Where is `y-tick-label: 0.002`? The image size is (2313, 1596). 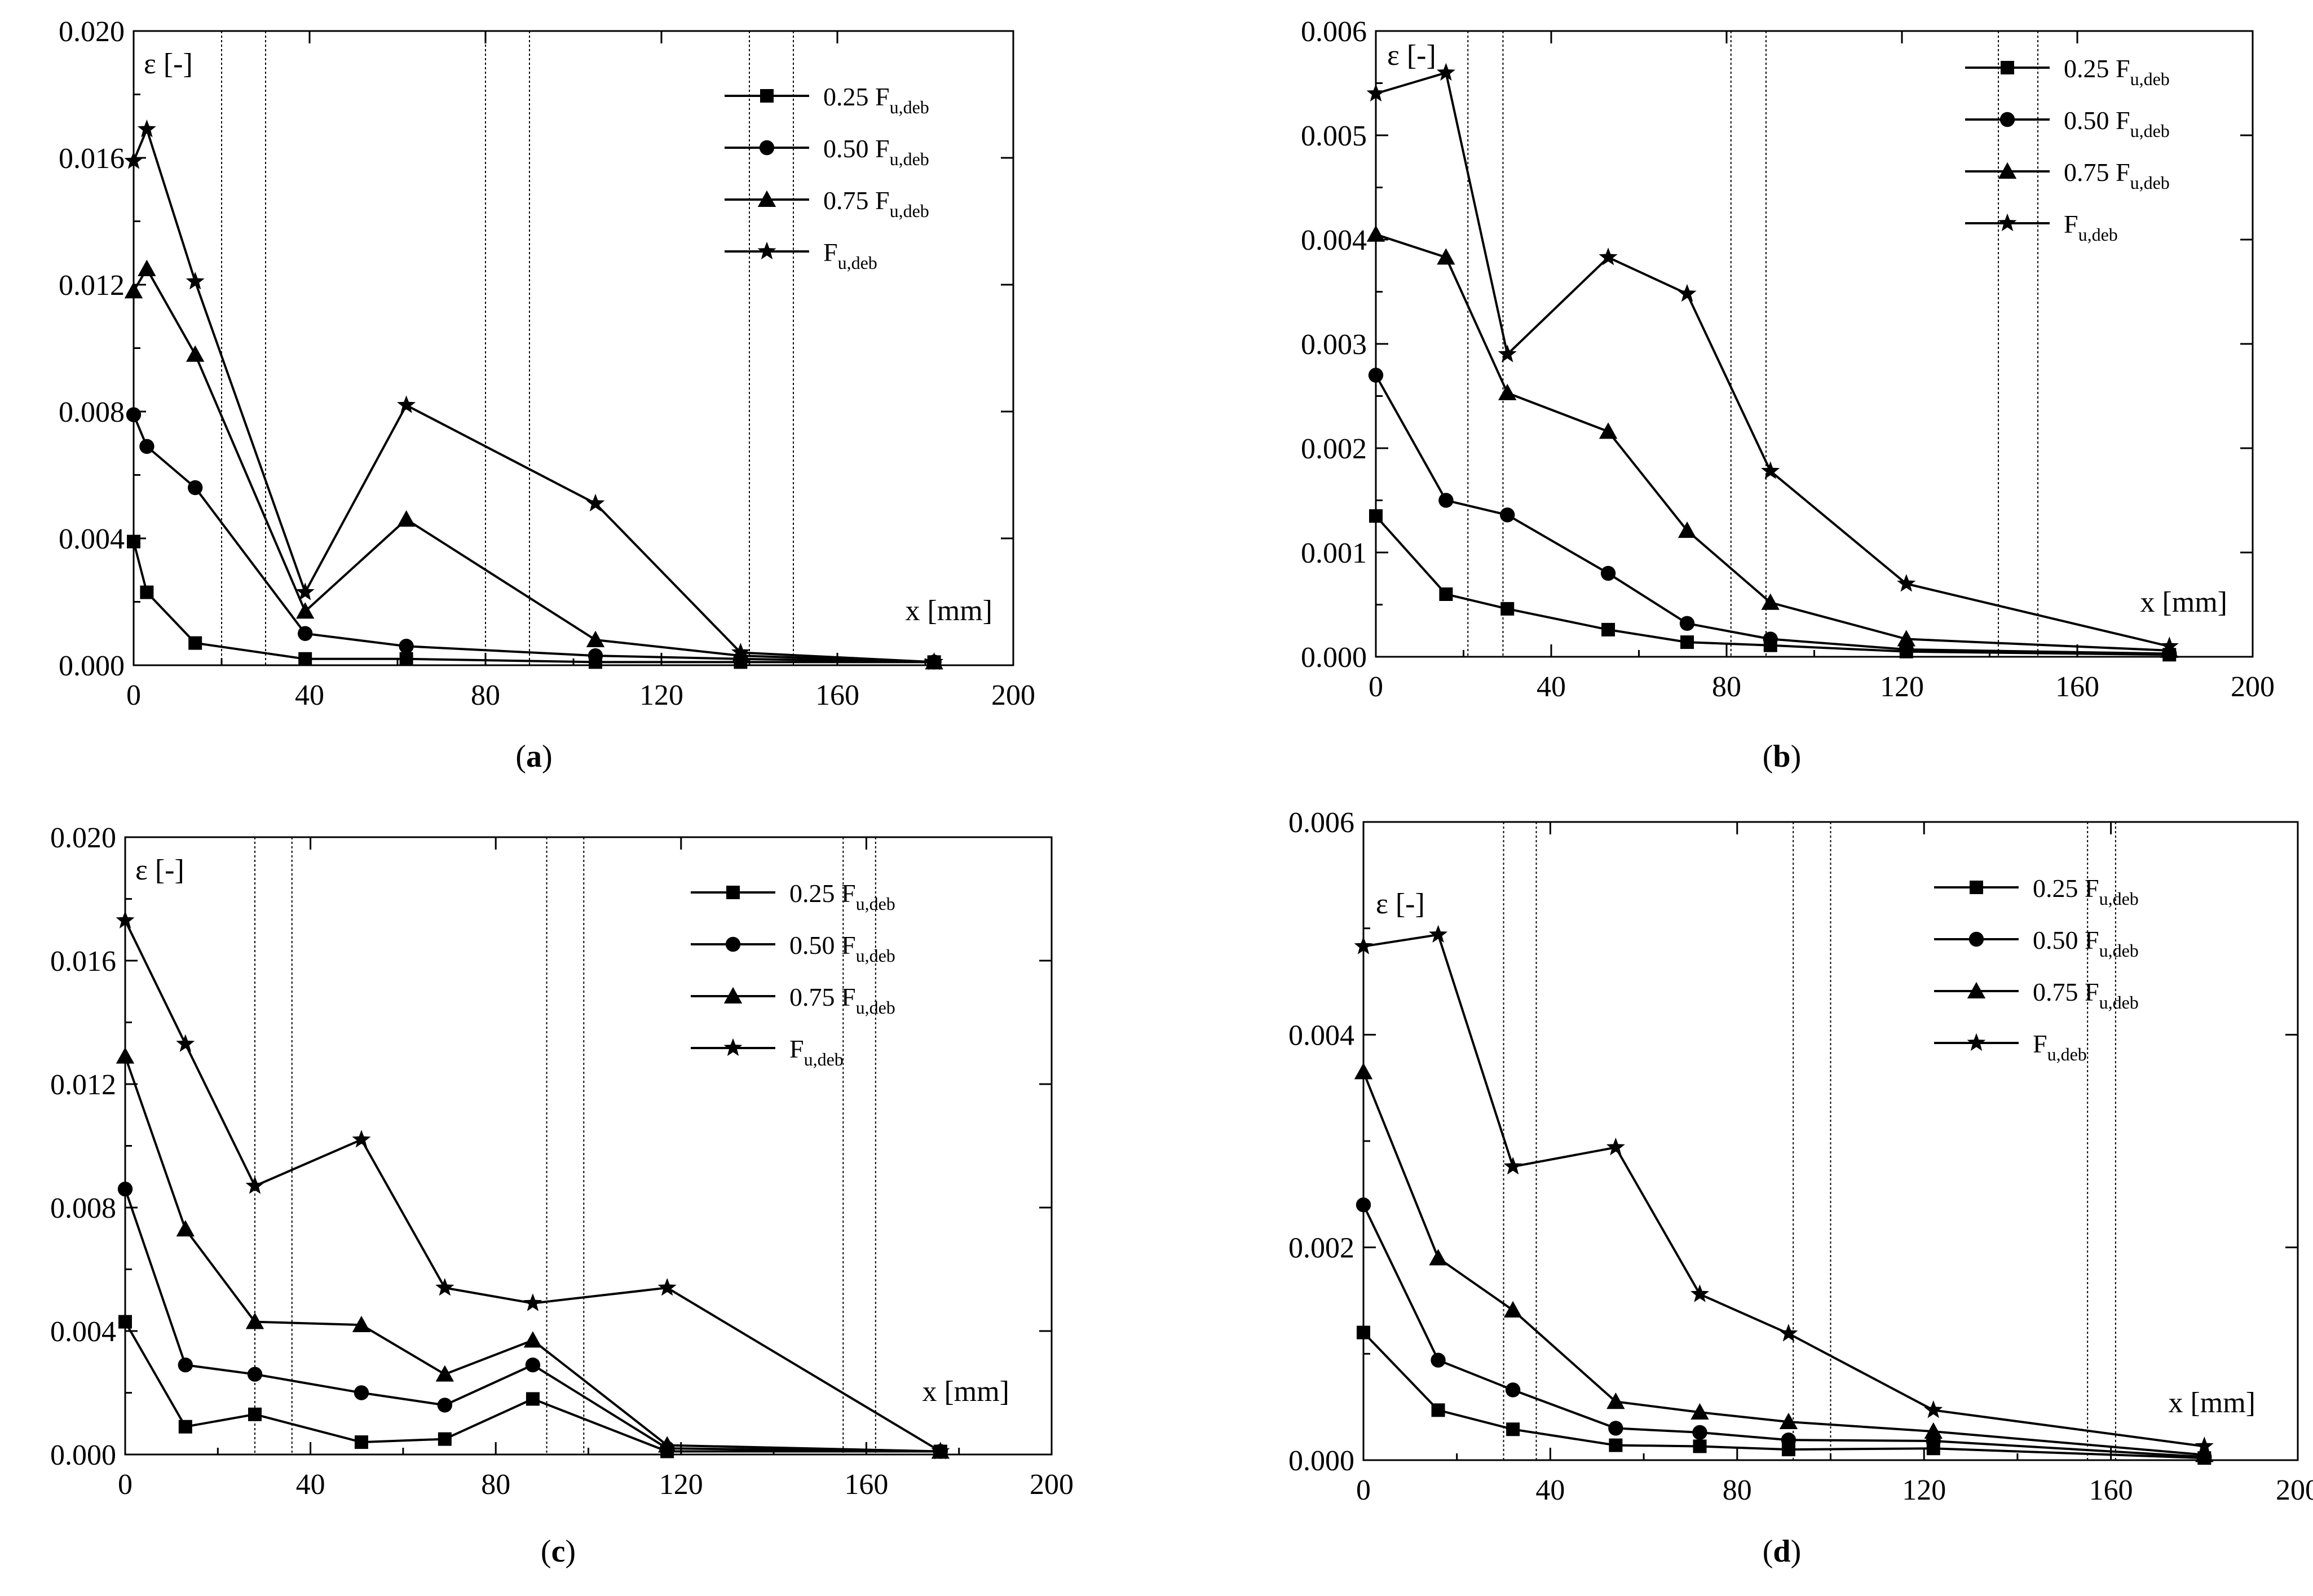
y-tick-label: 0.002 is located at coordinates (1321, 1248).